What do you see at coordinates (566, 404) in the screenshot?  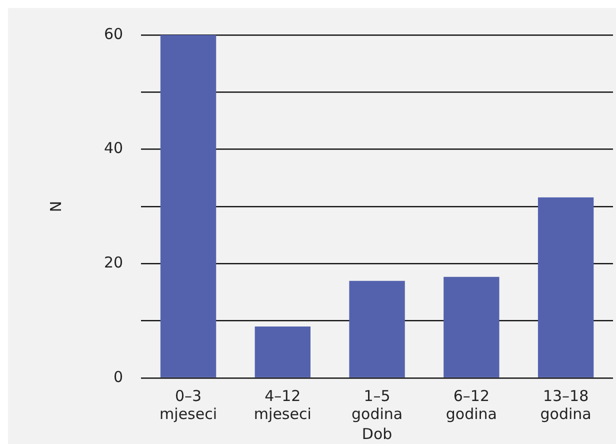 I see `x-tick-label: 13–18 godina` at bounding box center [566, 404].